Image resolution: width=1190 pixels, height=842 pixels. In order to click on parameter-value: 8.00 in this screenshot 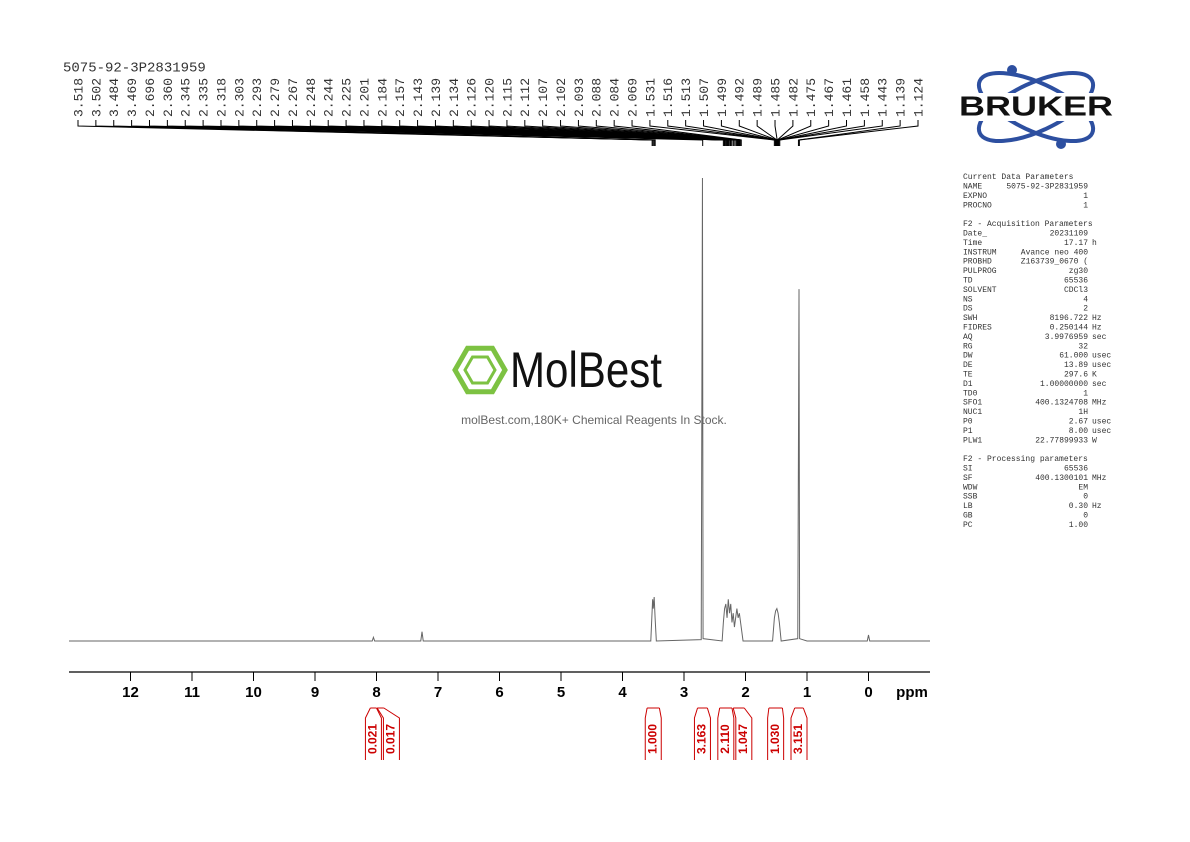, I will do `click(1078, 431)`.